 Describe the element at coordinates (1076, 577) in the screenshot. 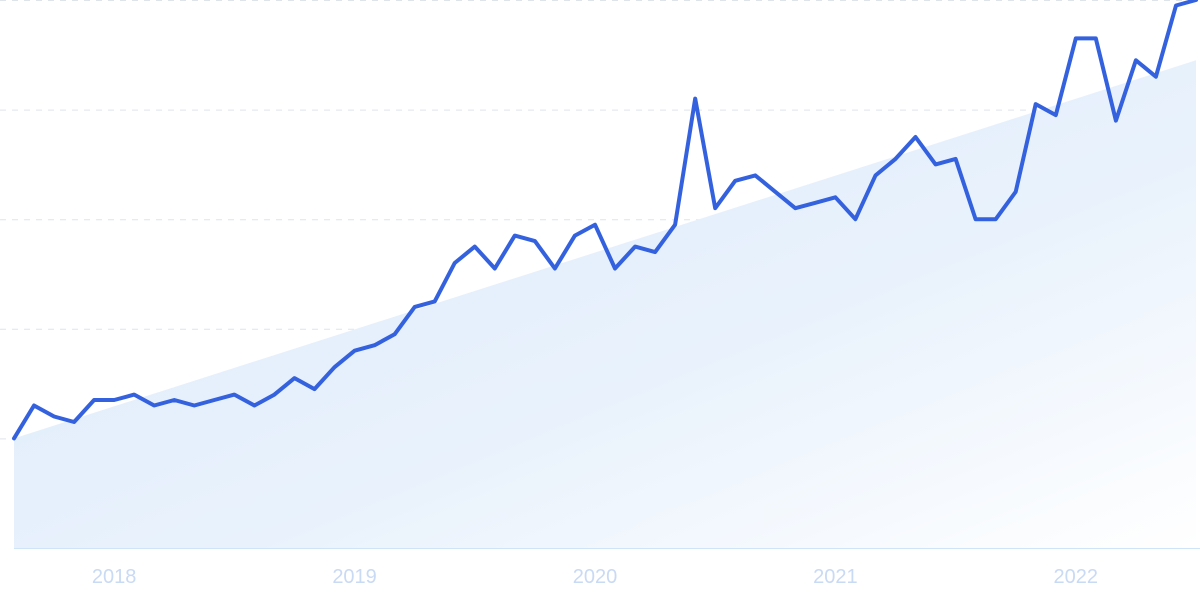

I see `x-tick-label: 2022` at that location.